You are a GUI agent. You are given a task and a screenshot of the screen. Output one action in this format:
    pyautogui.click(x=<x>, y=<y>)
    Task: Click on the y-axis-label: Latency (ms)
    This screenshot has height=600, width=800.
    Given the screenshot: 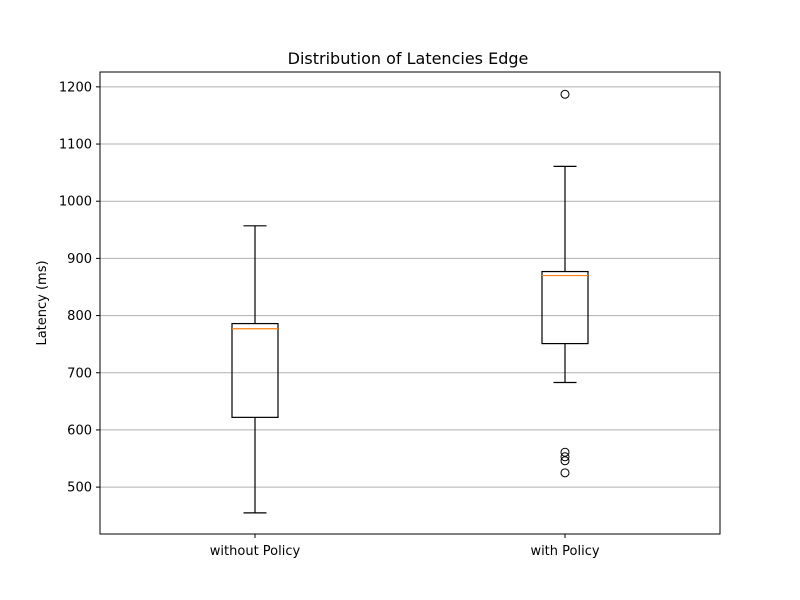 What is the action you would take?
    pyautogui.click(x=42, y=302)
    